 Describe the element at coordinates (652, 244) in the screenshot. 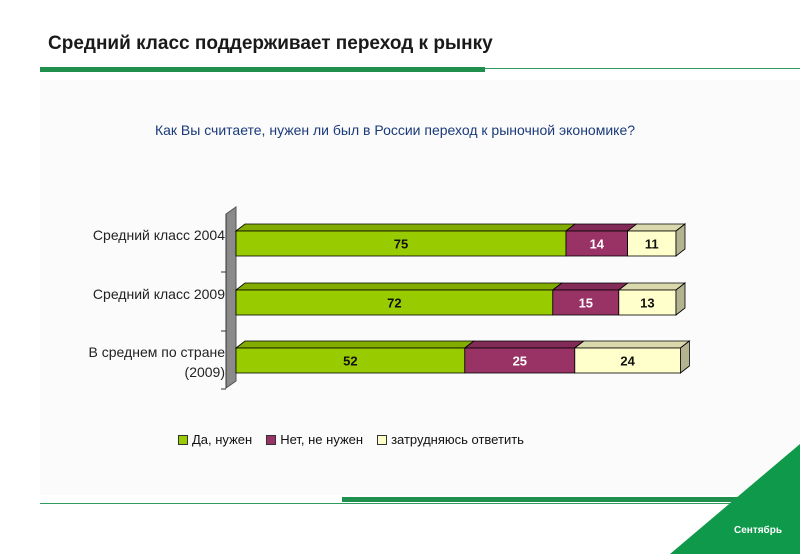

I see `data-label: 11` at that location.